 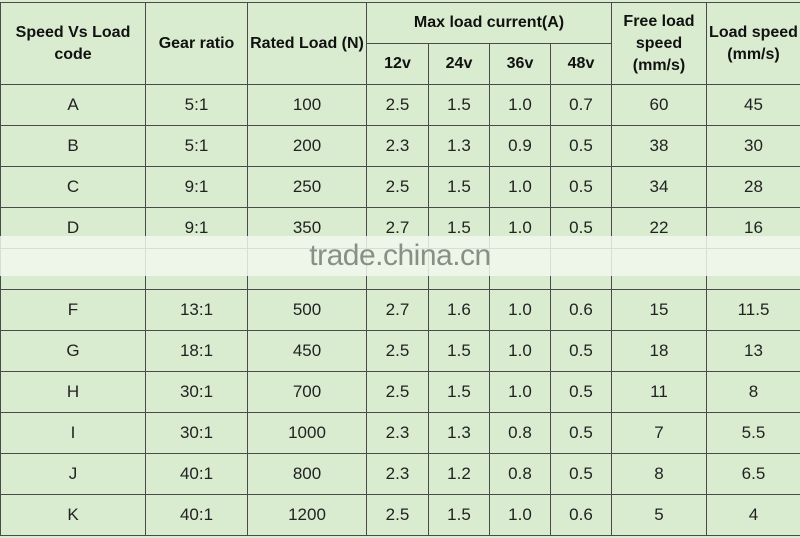 What do you see at coordinates (307, 310) in the screenshot?
I see `table-cell: 500` at bounding box center [307, 310].